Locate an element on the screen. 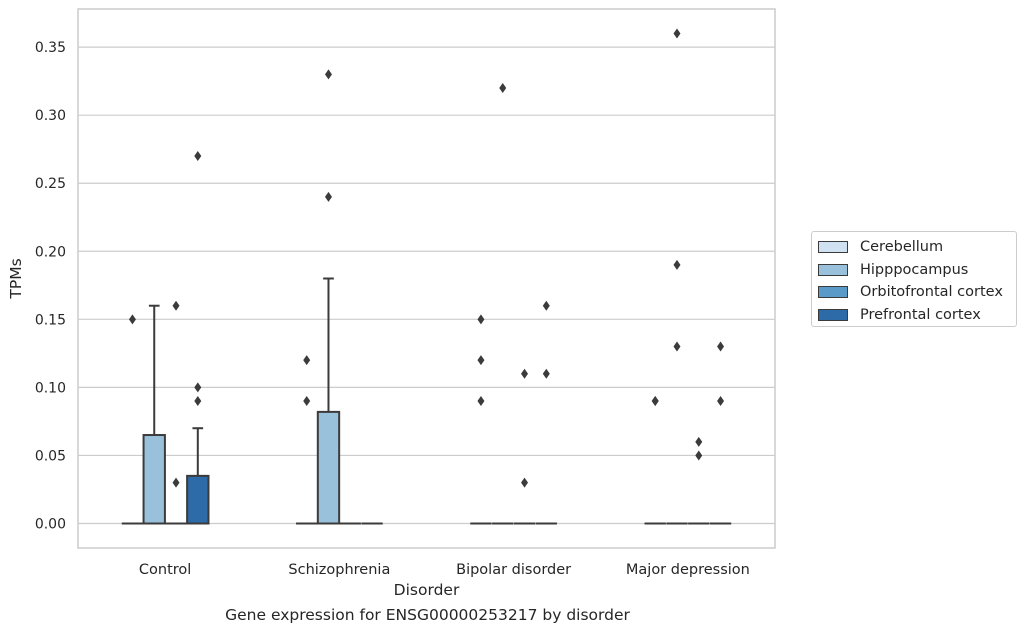  legend-swatch-orbitofrontal is located at coordinates (833, 292).